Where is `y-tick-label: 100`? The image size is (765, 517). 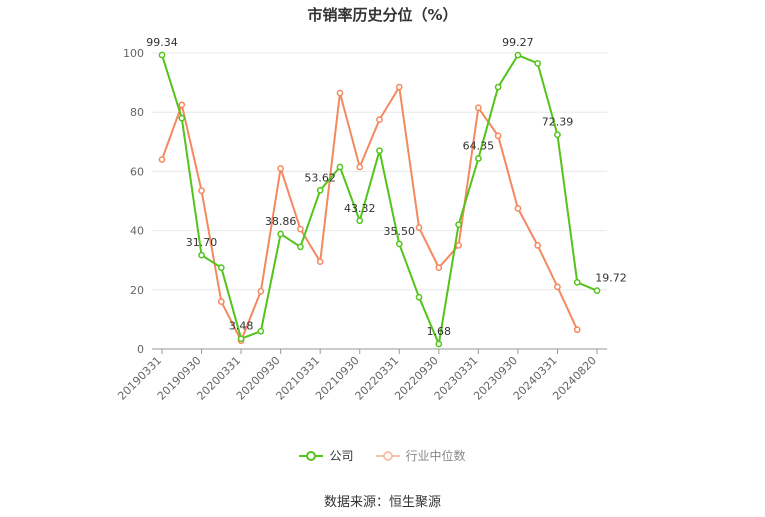
y-tick-label: 100 is located at coordinates (133, 53).